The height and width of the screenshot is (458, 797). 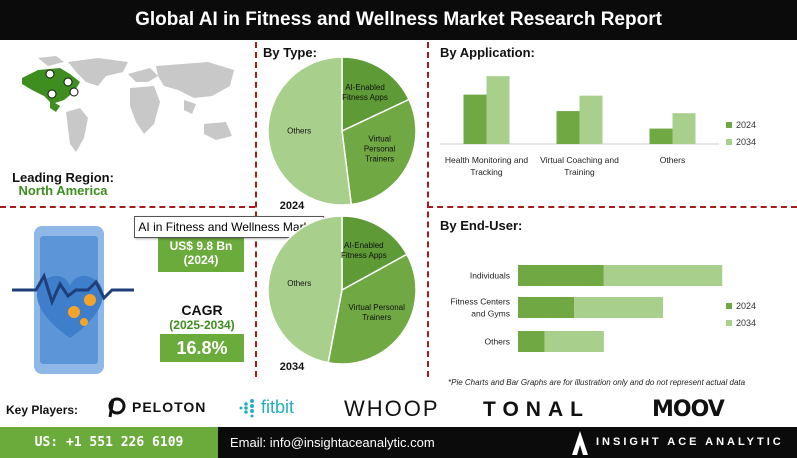 What do you see at coordinates (746, 306) in the screenshot?
I see `enduser-legend-label-2024: 2024` at bounding box center [746, 306].